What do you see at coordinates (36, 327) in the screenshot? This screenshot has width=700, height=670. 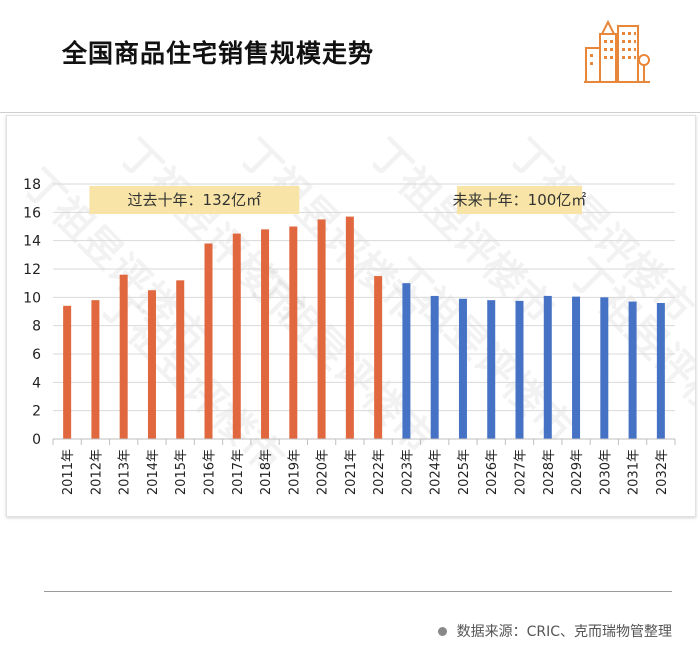 I see `y-tick-label: 8` at bounding box center [36, 327].